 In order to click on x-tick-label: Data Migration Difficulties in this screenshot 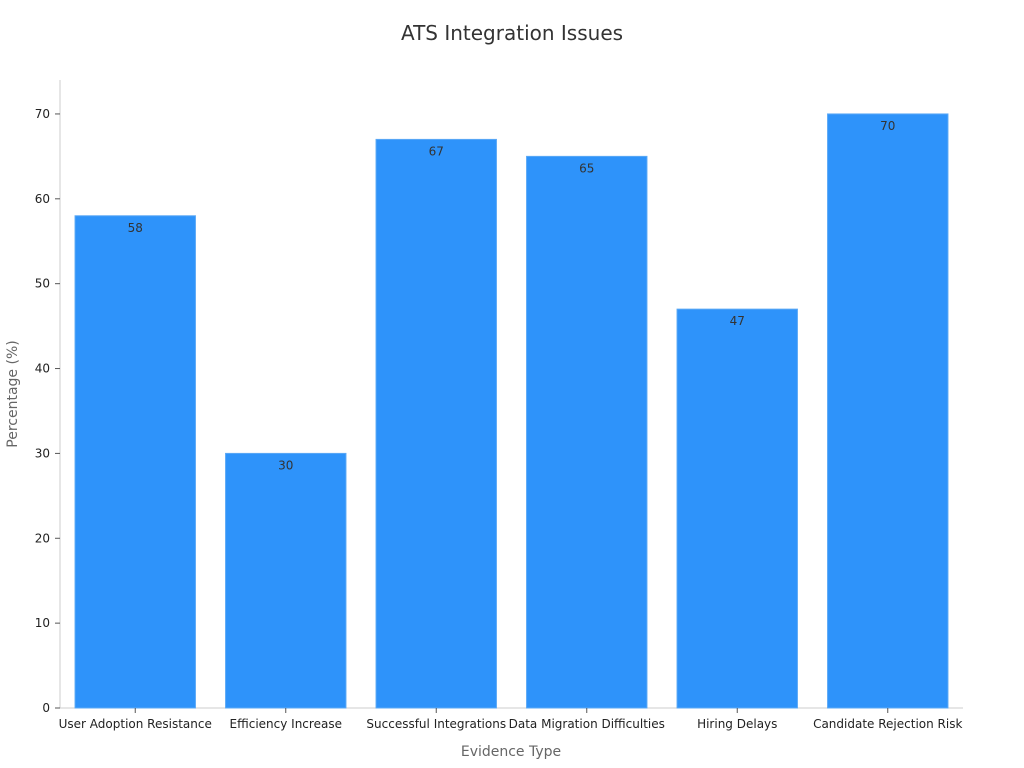, I will do `click(587, 724)`.